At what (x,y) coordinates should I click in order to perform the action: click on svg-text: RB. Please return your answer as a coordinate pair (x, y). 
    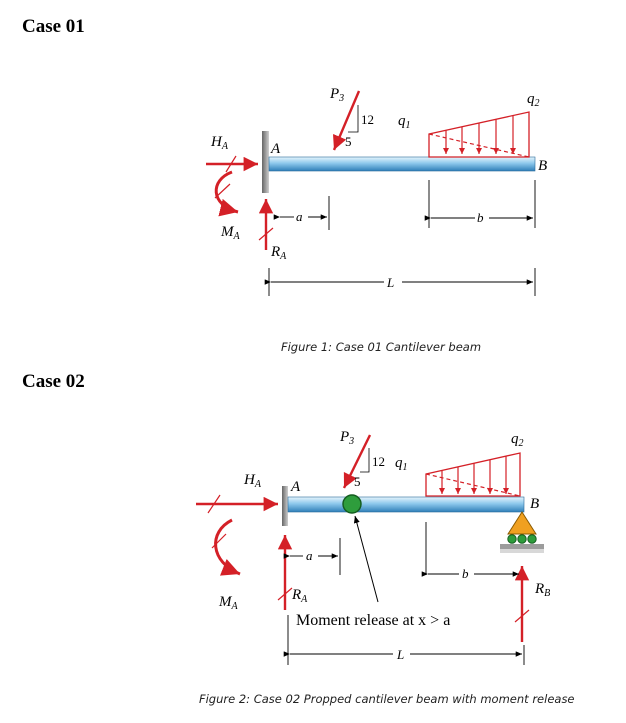
    Looking at the image, I should click on (542, 590).